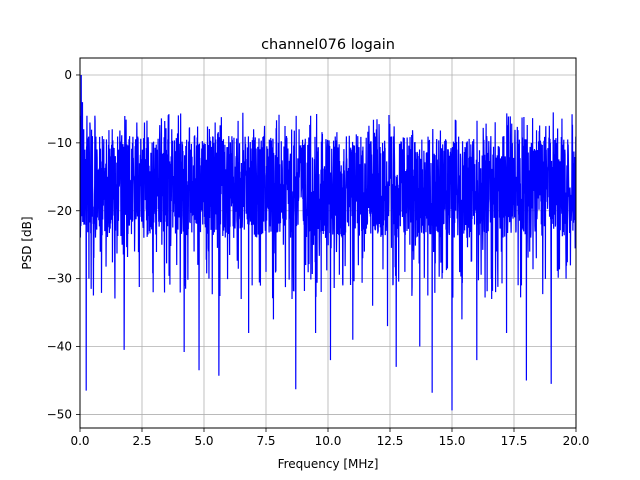 The width and height of the screenshot is (640, 480). Describe the element at coordinates (68, 75) in the screenshot. I see `y-tick-label: 0` at that location.